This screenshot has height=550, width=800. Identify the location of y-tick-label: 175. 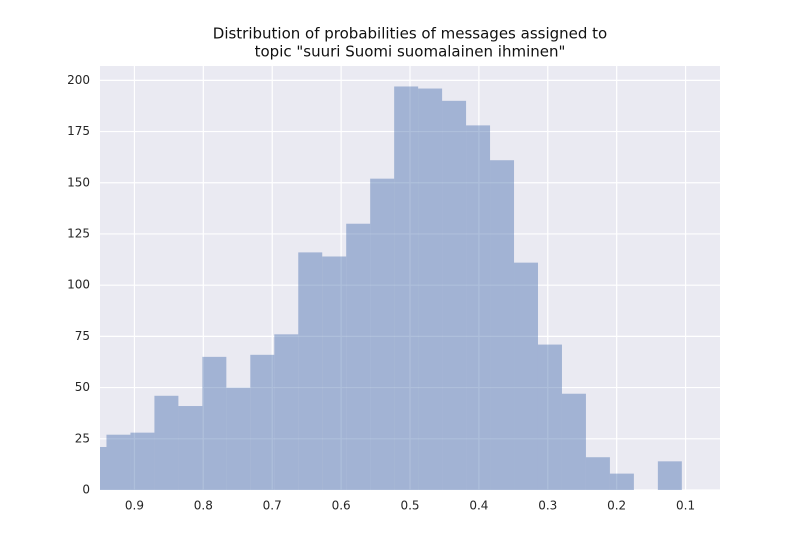
(78, 131).